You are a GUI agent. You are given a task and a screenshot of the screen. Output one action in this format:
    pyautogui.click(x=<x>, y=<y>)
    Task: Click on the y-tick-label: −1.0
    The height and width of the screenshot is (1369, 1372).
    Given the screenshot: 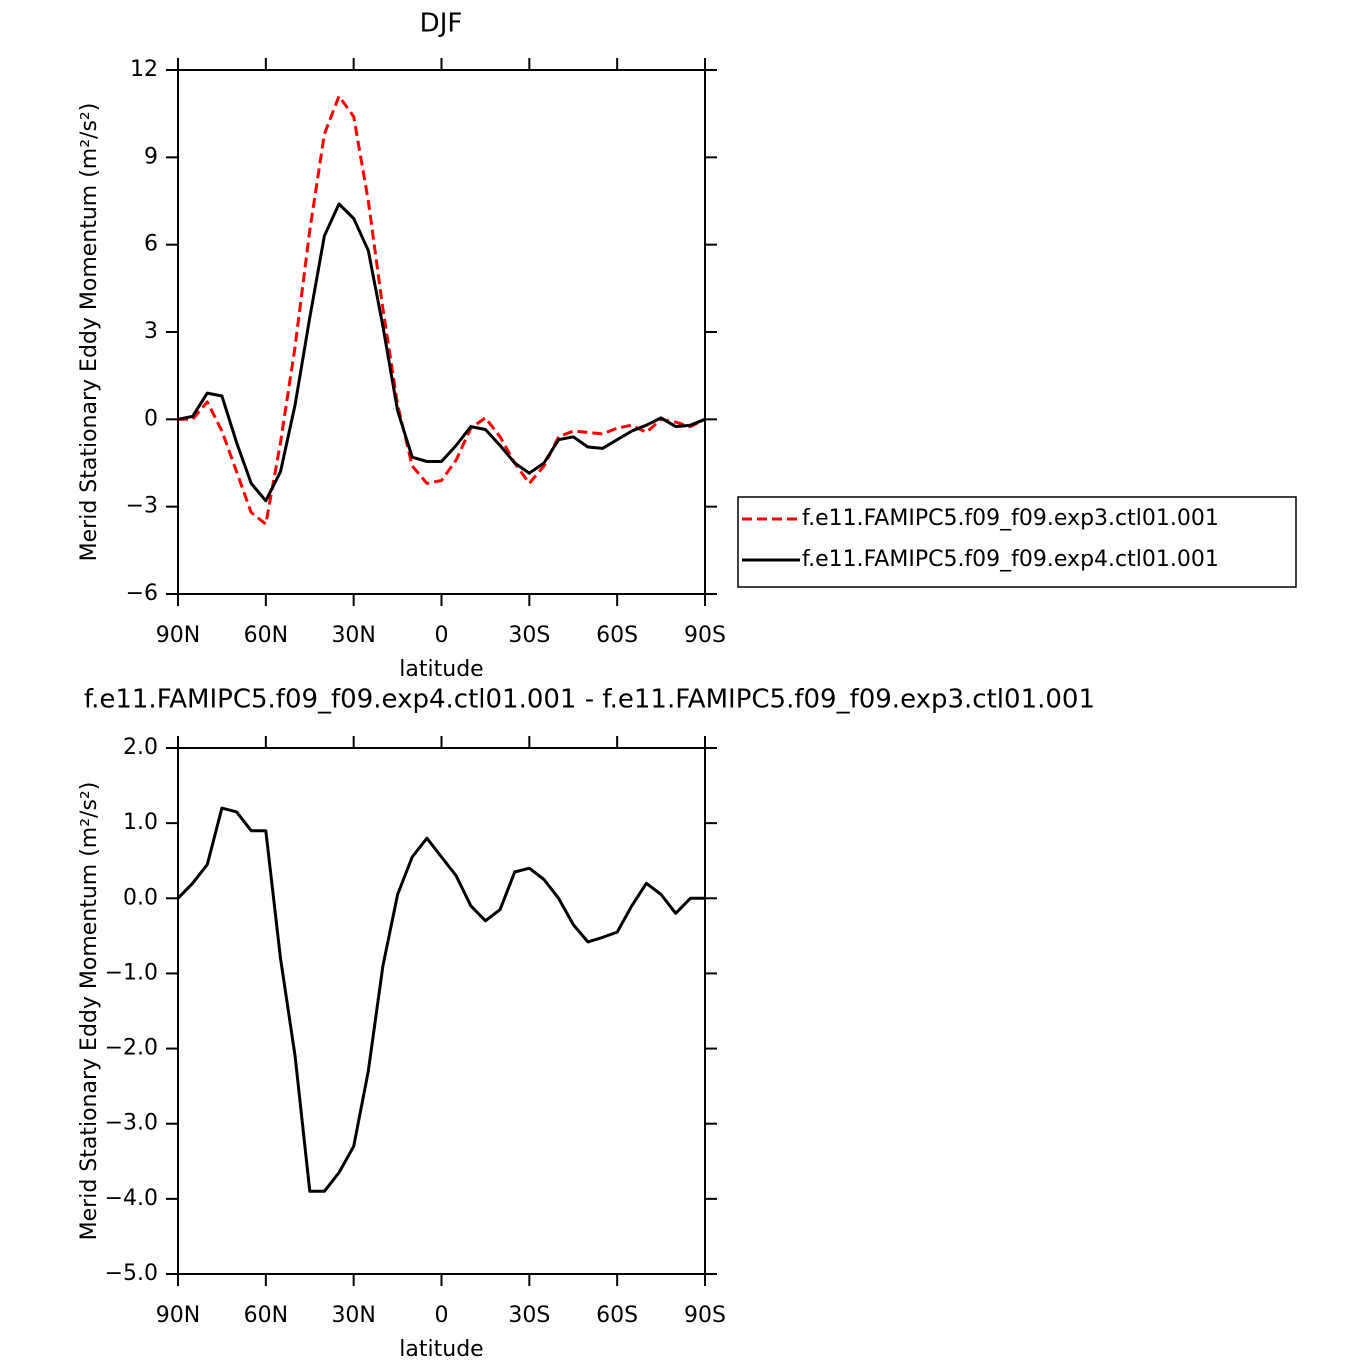 What is the action you would take?
    pyautogui.click(x=131, y=972)
    